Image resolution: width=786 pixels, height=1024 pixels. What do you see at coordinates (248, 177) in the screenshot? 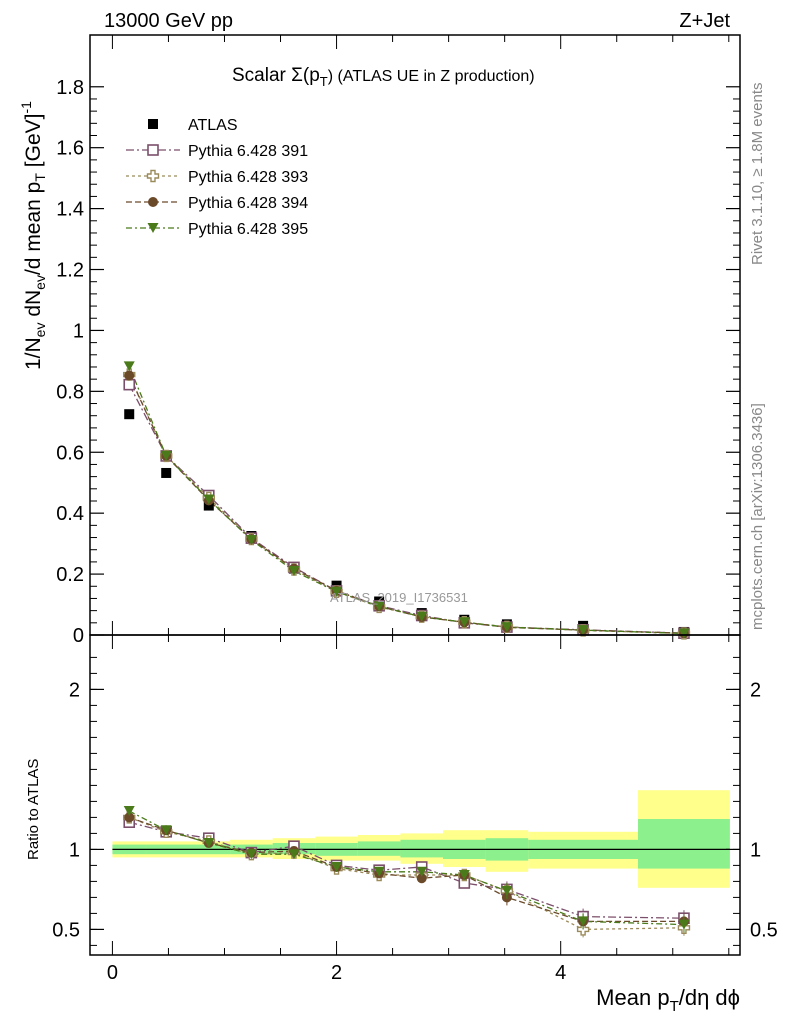
I see `legend-label: Pythia 6.428 393` at bounding box center [248, 177].